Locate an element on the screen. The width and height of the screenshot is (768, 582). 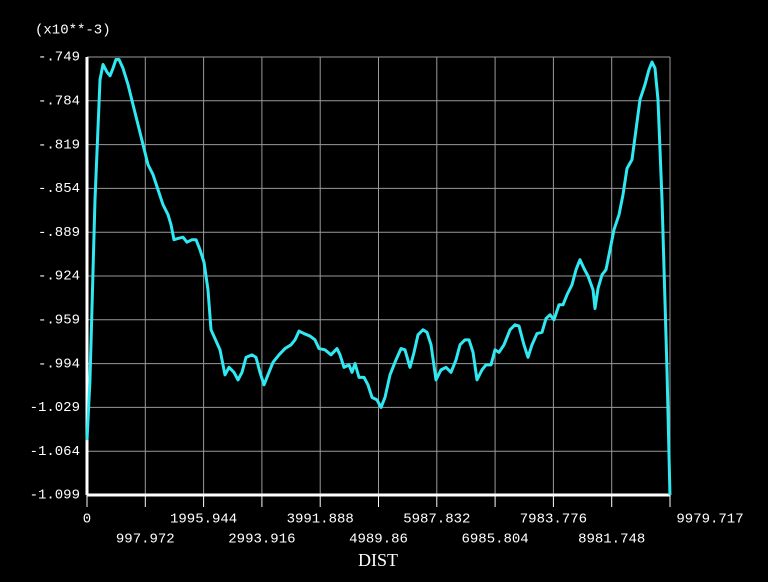
x-axis-label: DIST is located at coordinates (378, 560).